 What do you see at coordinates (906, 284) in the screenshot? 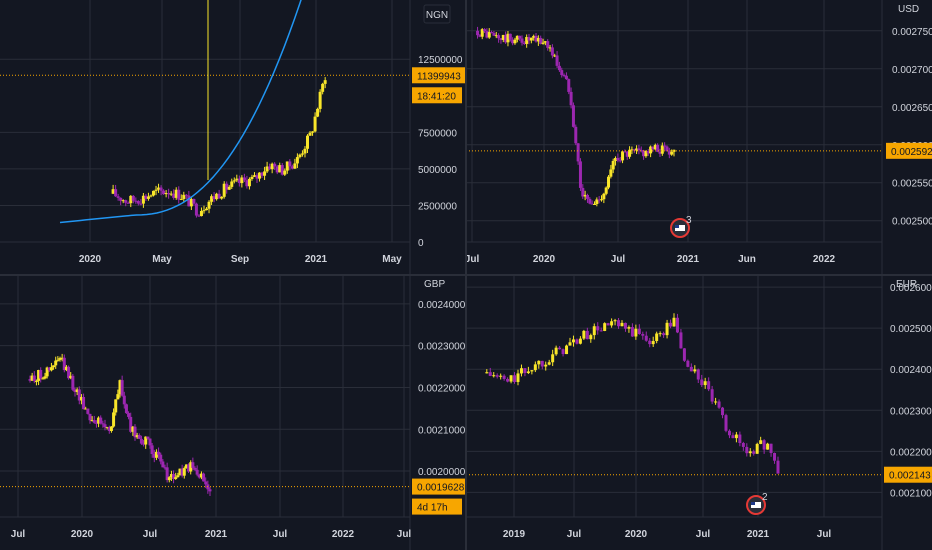
I see `currency-label: EUR` at bounding box center [906, 284].